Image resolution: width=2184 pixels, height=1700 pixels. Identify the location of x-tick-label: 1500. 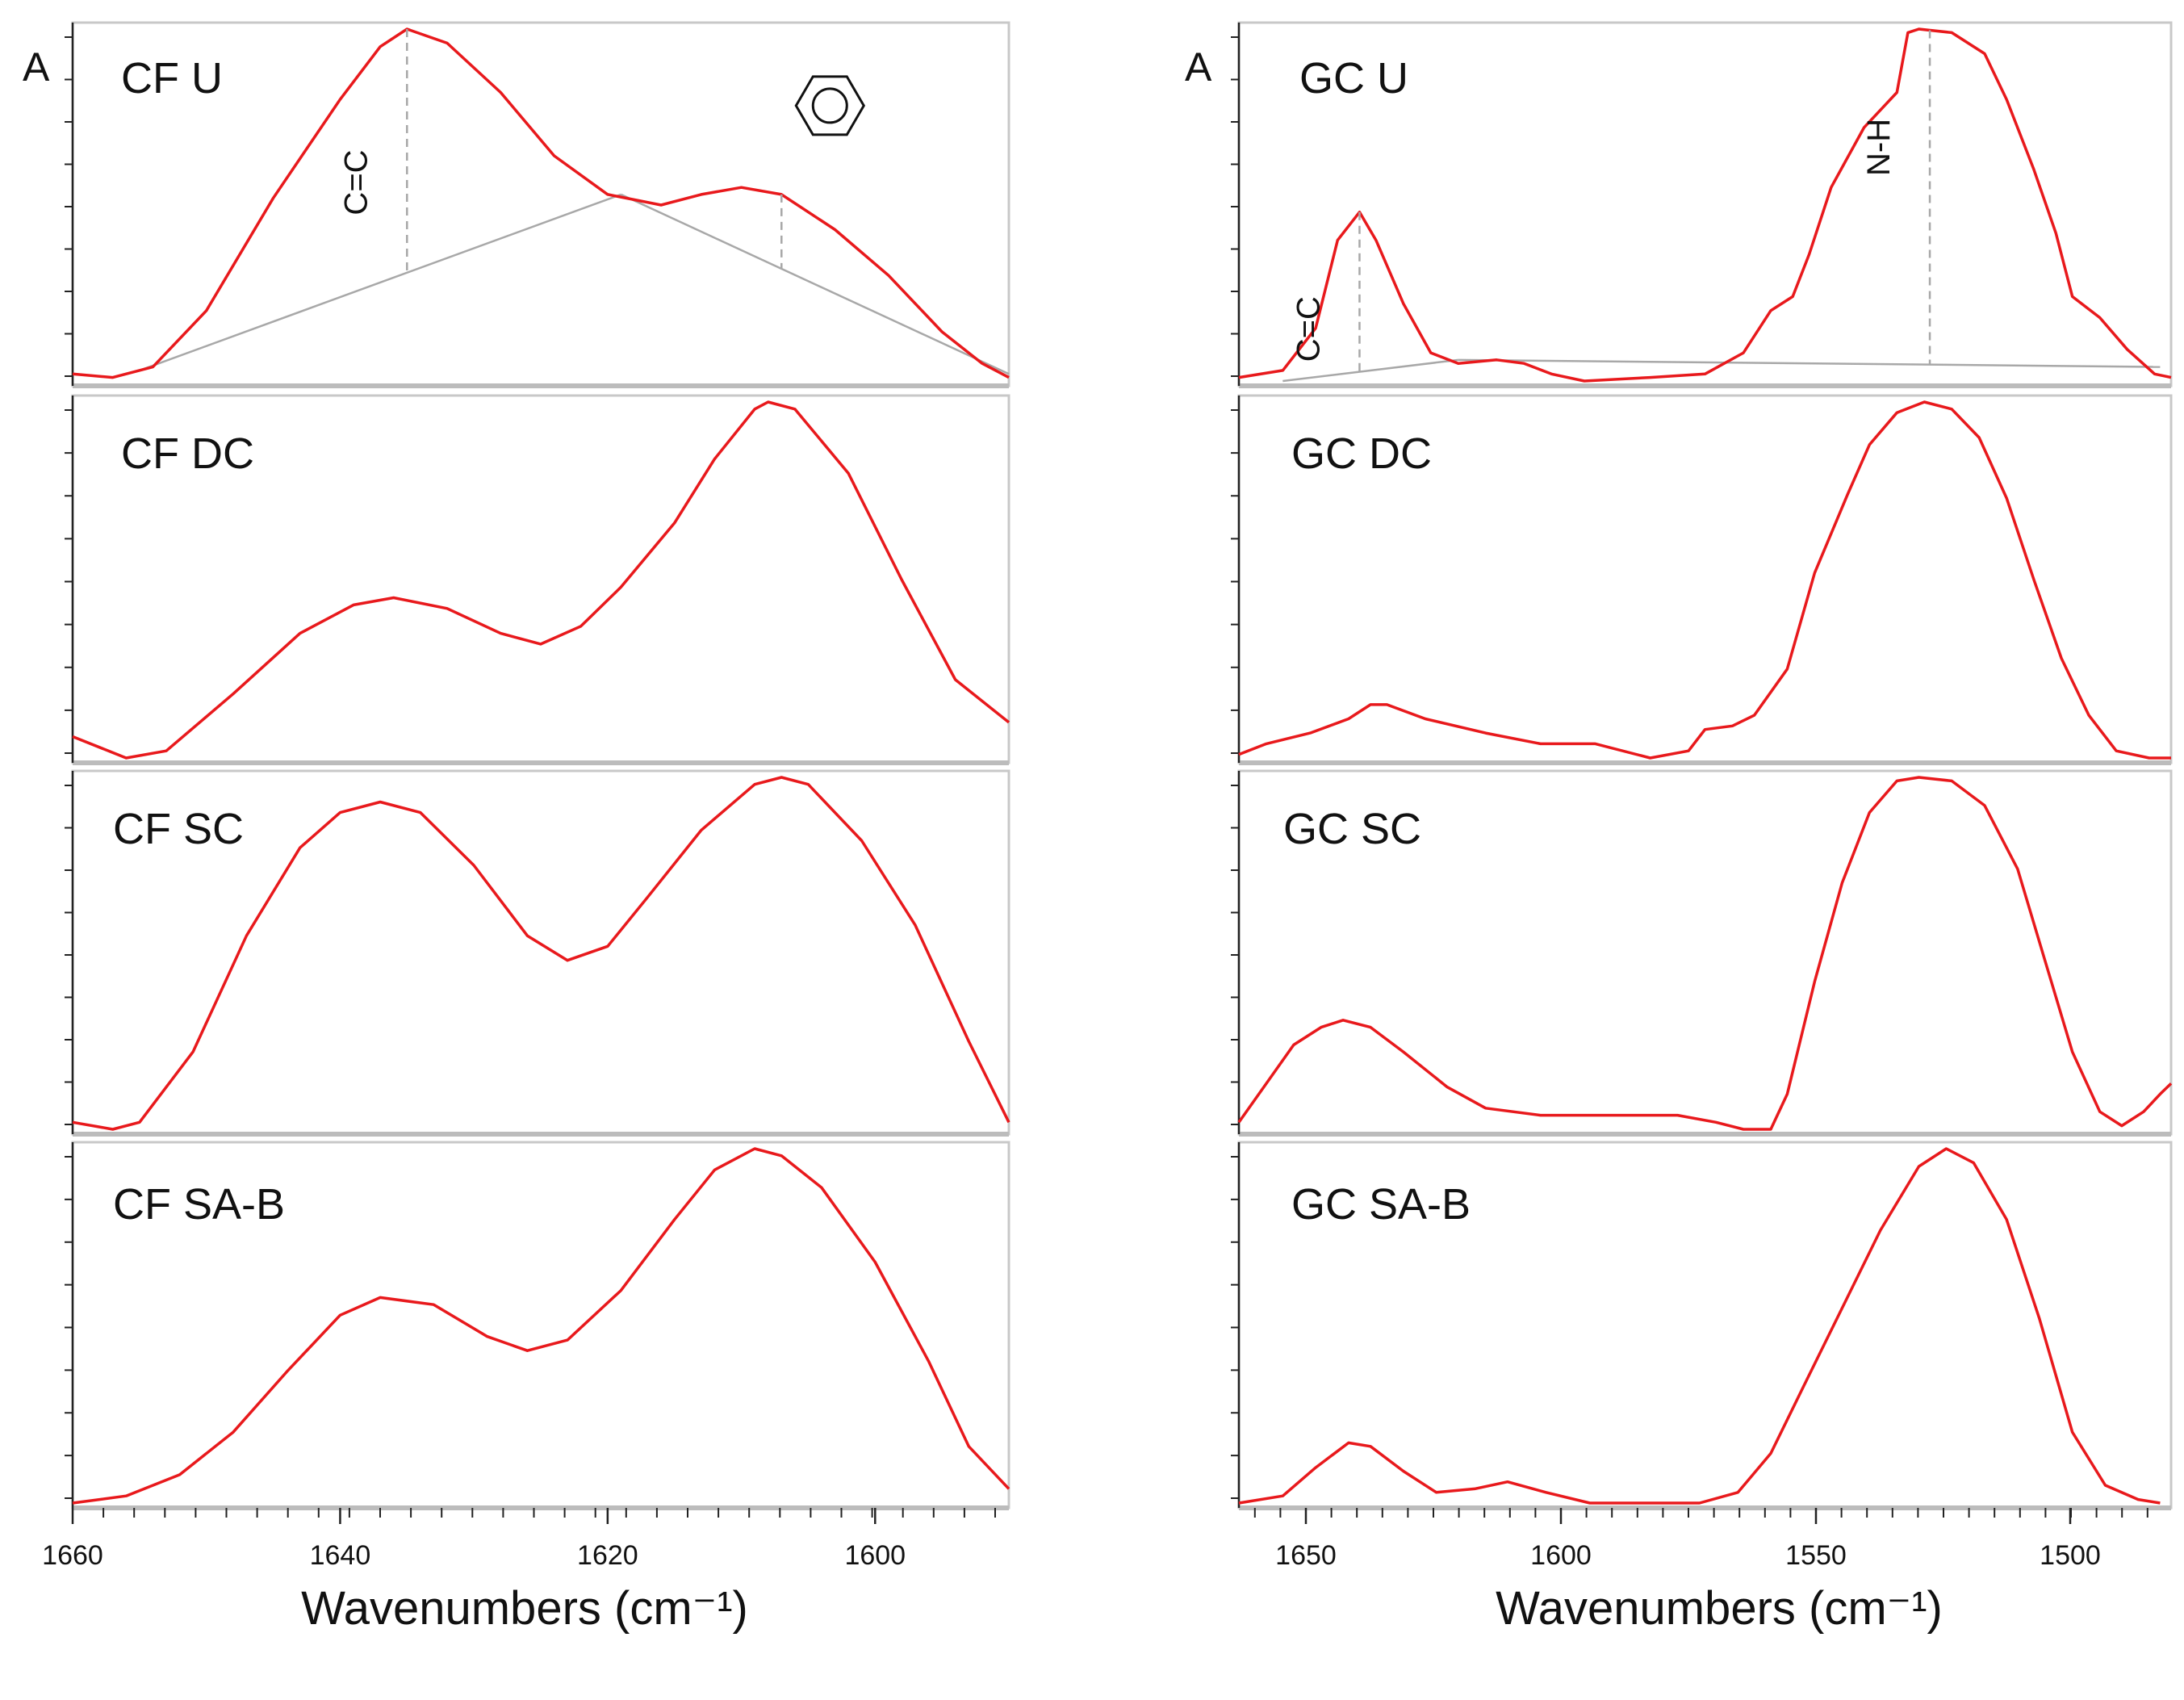
(2070, 1555).